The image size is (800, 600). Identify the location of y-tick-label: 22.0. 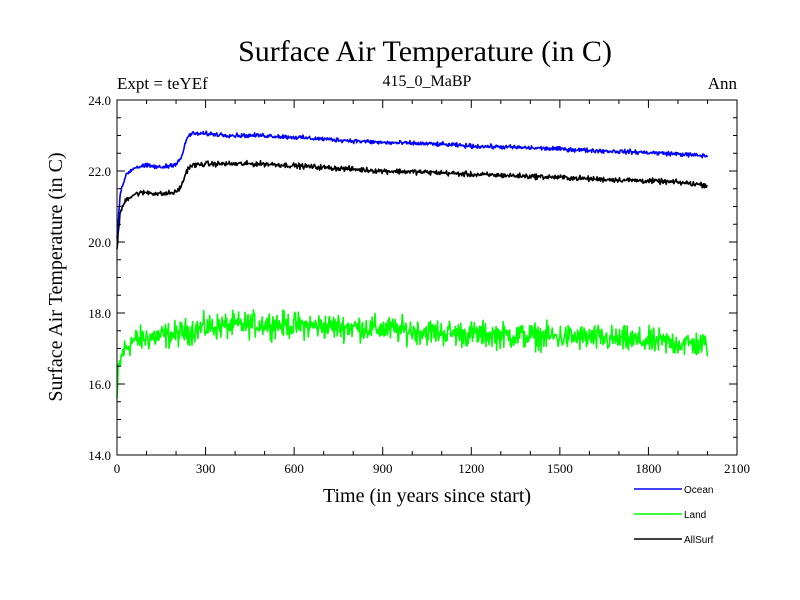
(99, 171).